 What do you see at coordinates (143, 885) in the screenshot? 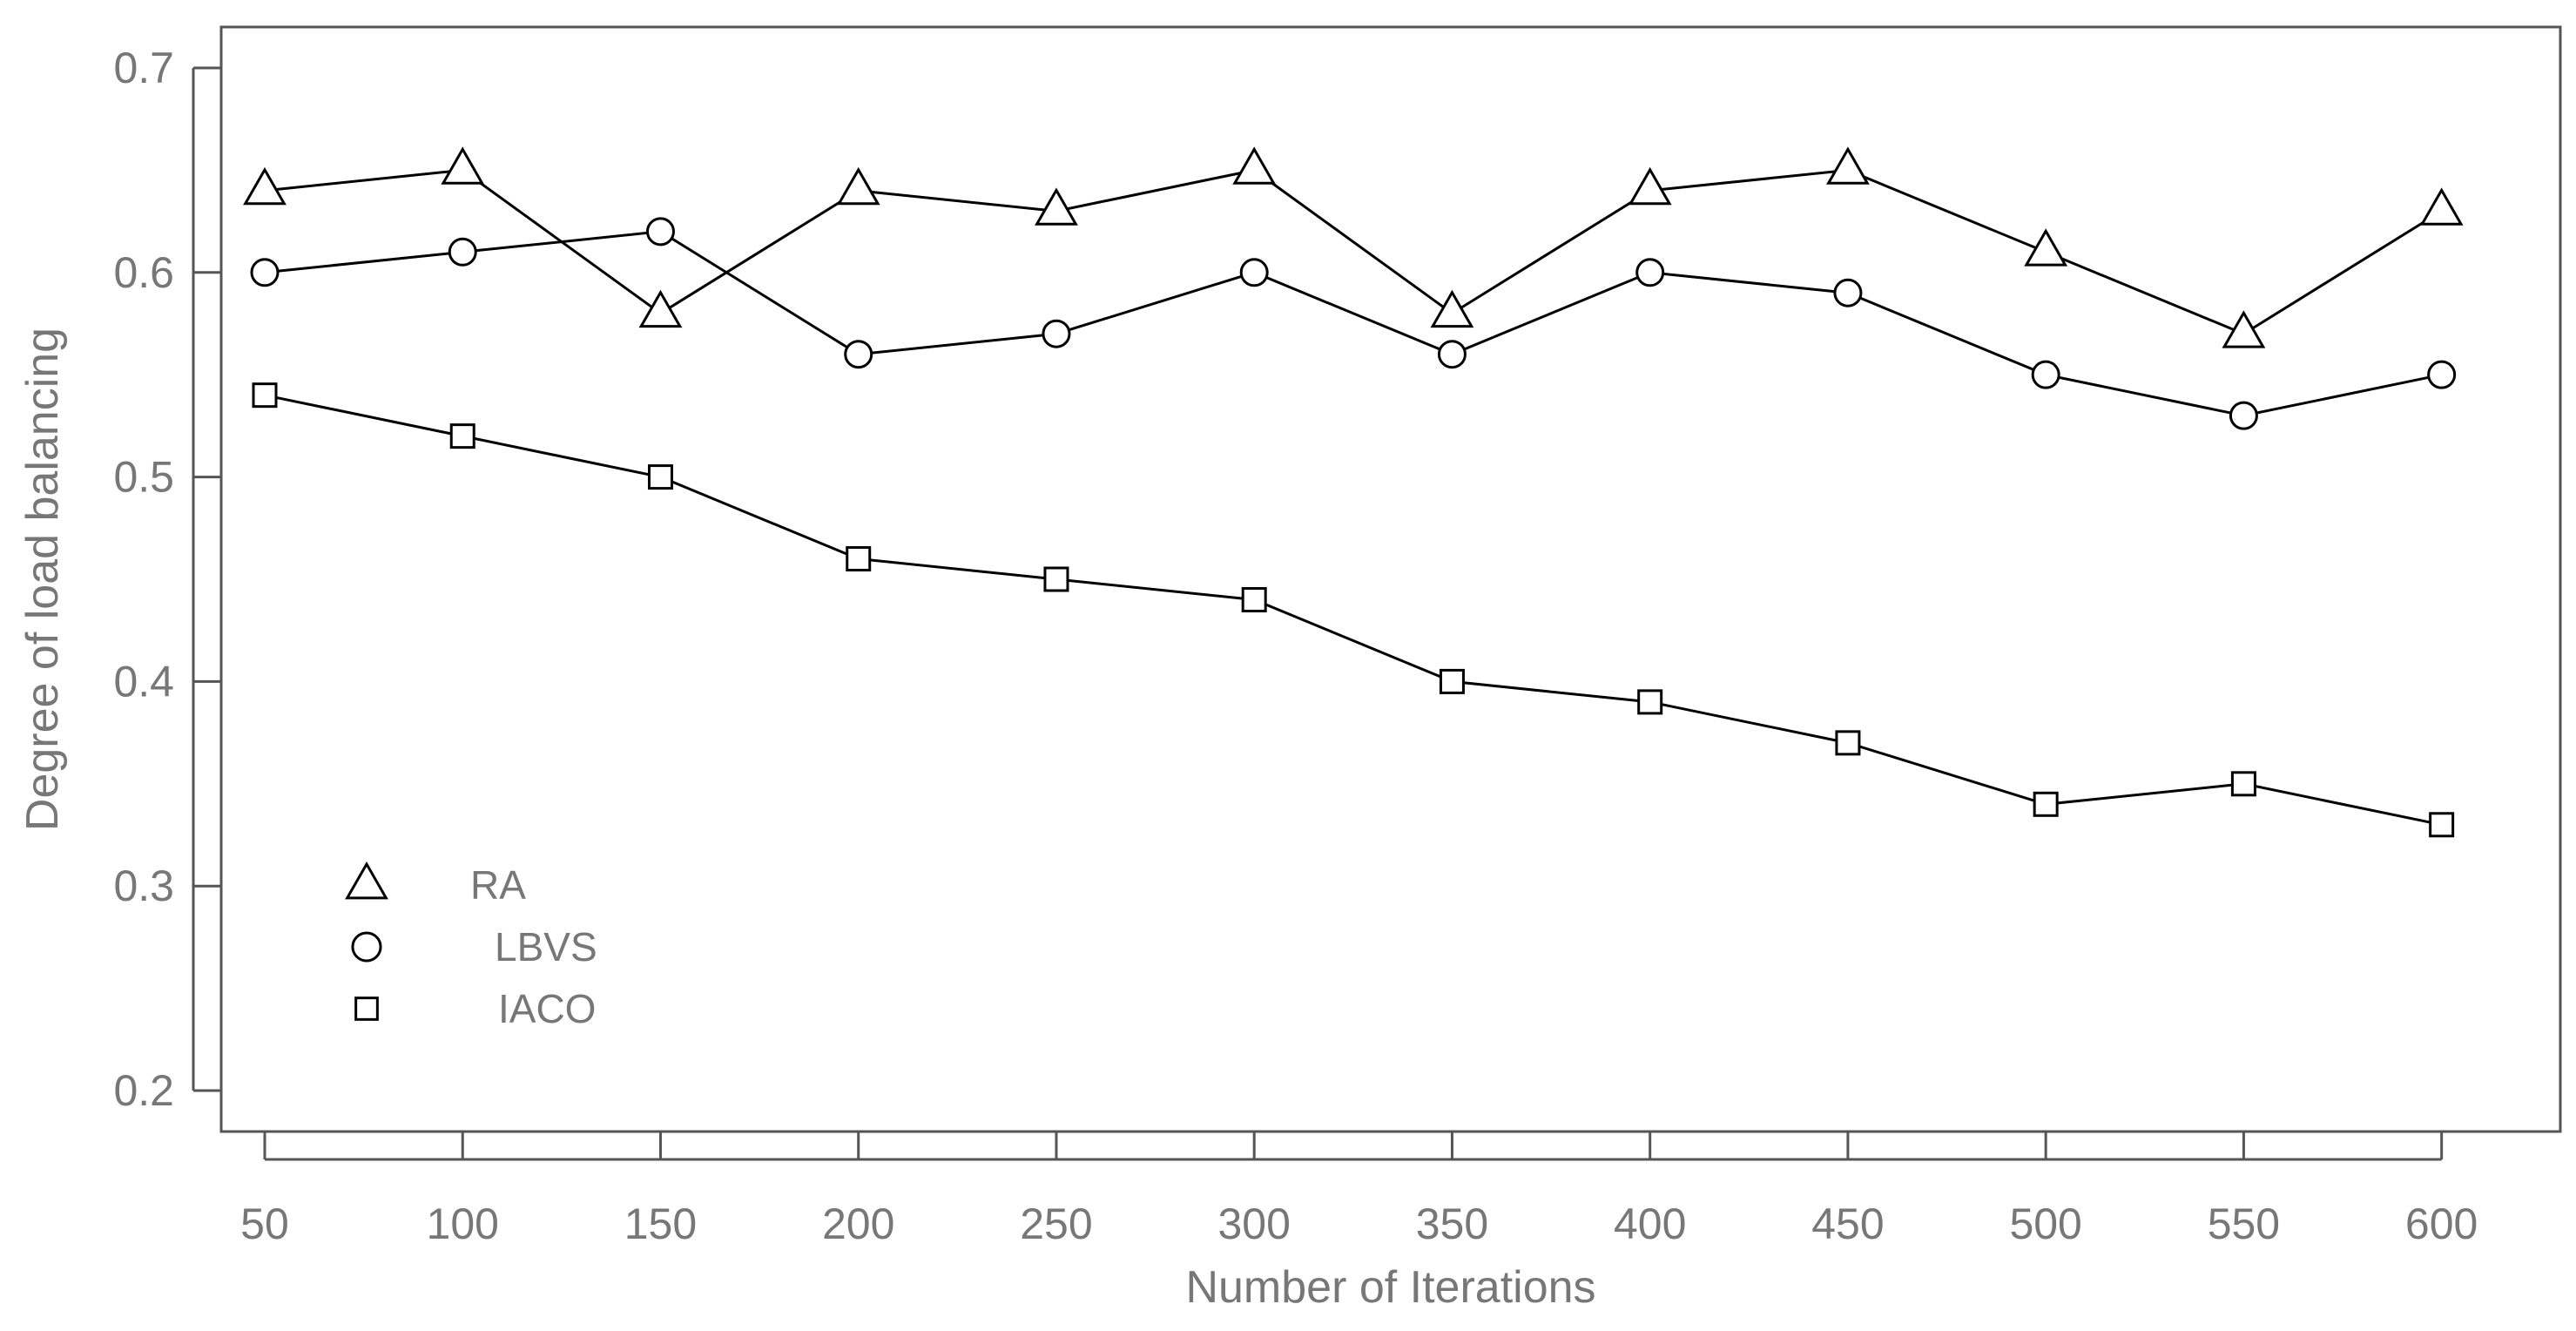
I see `y-tick-label: 0.3` at bounding box center [143, 885].